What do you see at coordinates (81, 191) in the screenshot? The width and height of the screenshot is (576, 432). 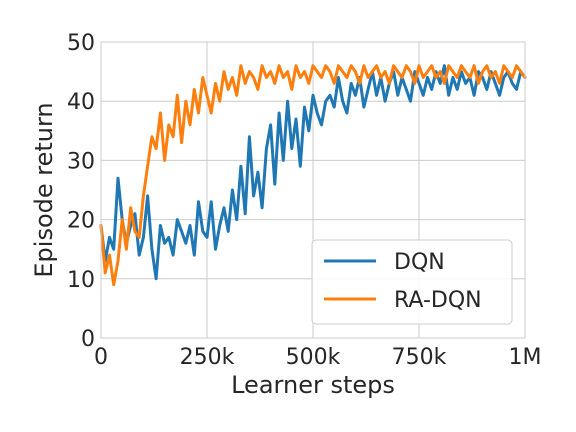 I see `y-tick-labels: 0 10 20 30 40 50` at bounding box center [81, 191].